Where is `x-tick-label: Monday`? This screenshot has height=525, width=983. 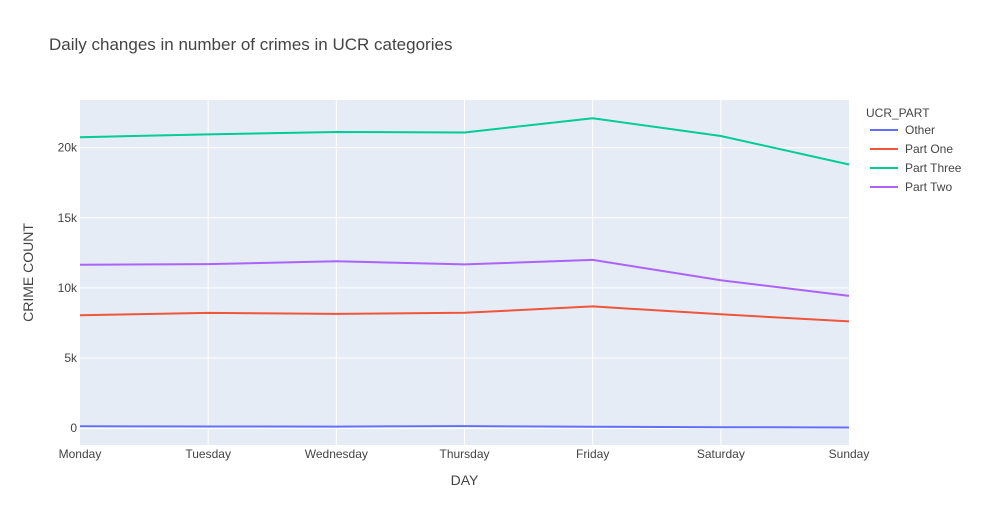
x-tick-label: Monday is located at coordinates (80, 454).